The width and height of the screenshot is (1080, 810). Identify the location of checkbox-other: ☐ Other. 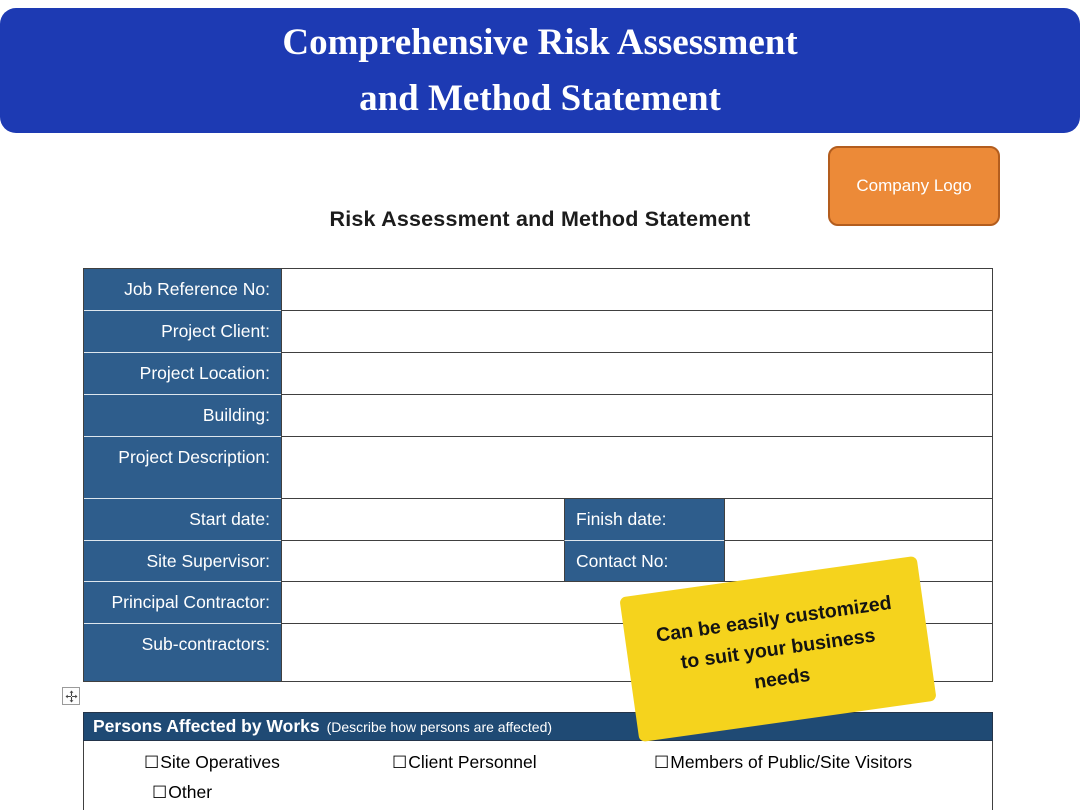
(182, 792).